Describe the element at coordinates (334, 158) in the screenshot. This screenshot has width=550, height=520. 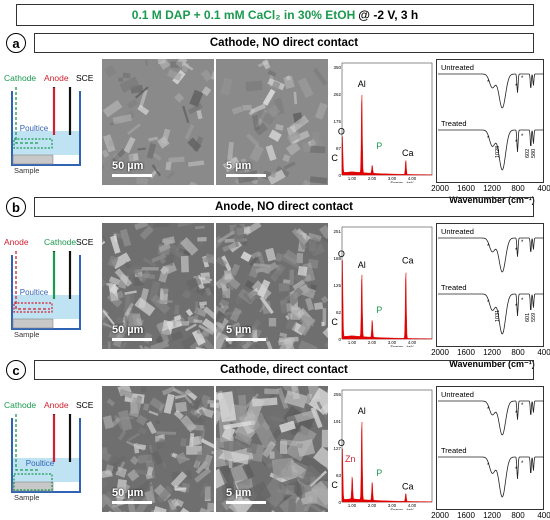
I see `eds-peak-label: C` at that location.